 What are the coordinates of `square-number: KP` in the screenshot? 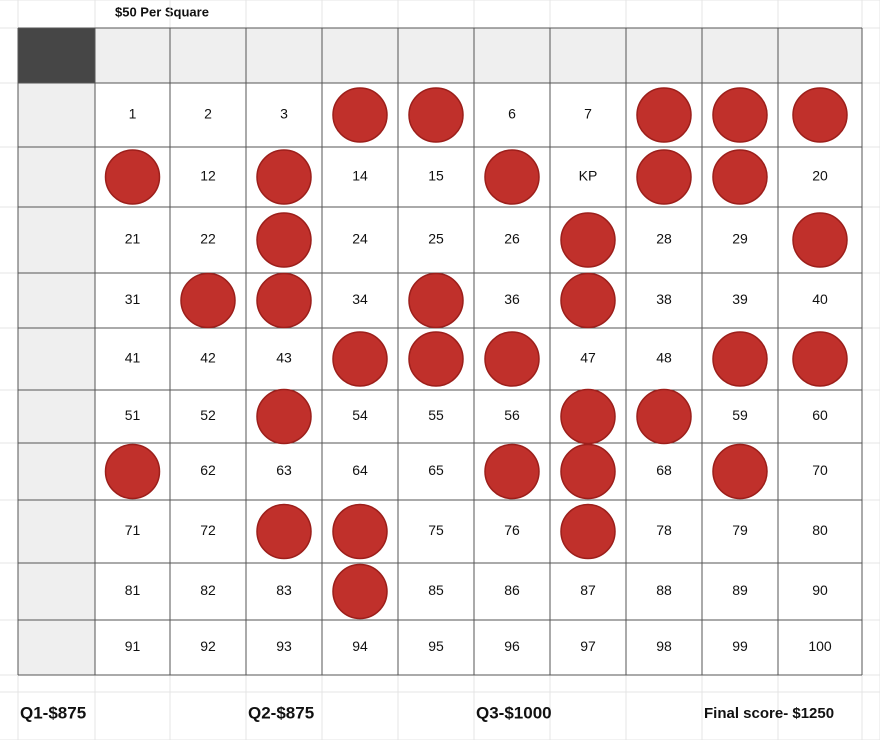 It's located at (588, 176).